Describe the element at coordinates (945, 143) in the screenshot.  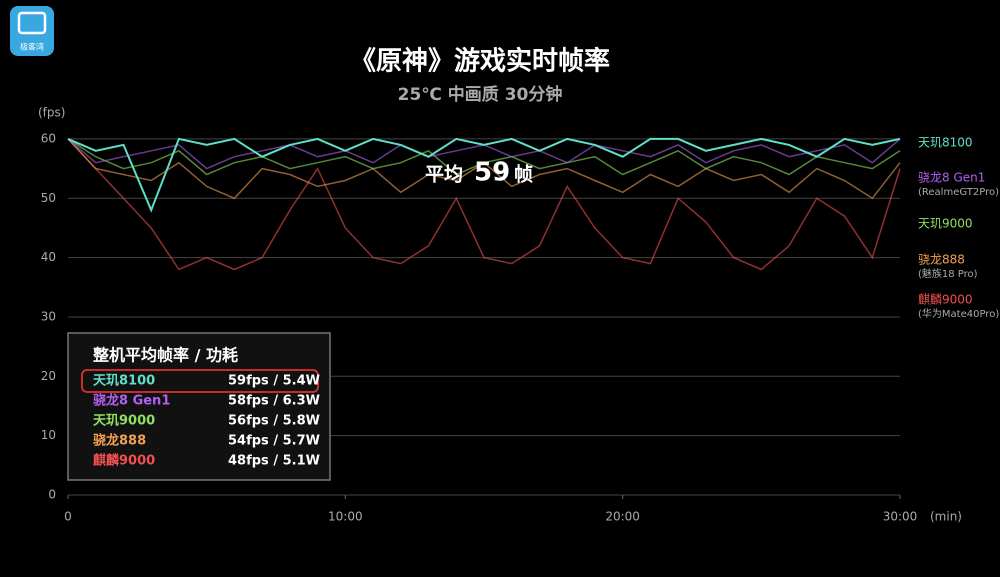
I see `legend-label: 天玑8100` at that location.